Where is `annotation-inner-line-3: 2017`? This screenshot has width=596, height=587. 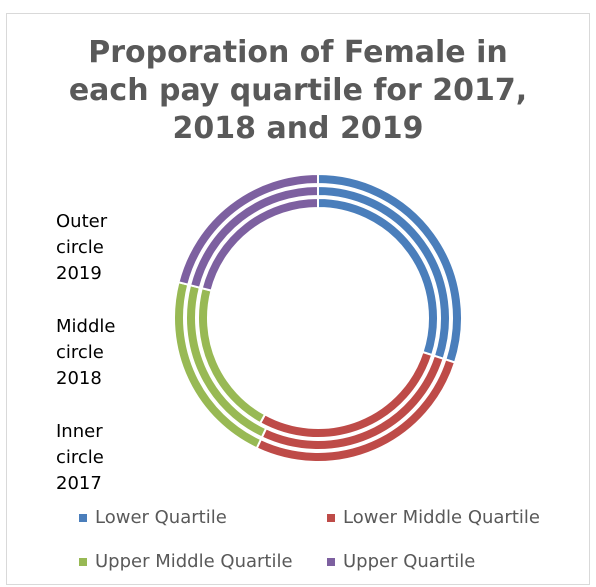
annotation-inner-line-3: 2017 is located at coordinates (79, 483).